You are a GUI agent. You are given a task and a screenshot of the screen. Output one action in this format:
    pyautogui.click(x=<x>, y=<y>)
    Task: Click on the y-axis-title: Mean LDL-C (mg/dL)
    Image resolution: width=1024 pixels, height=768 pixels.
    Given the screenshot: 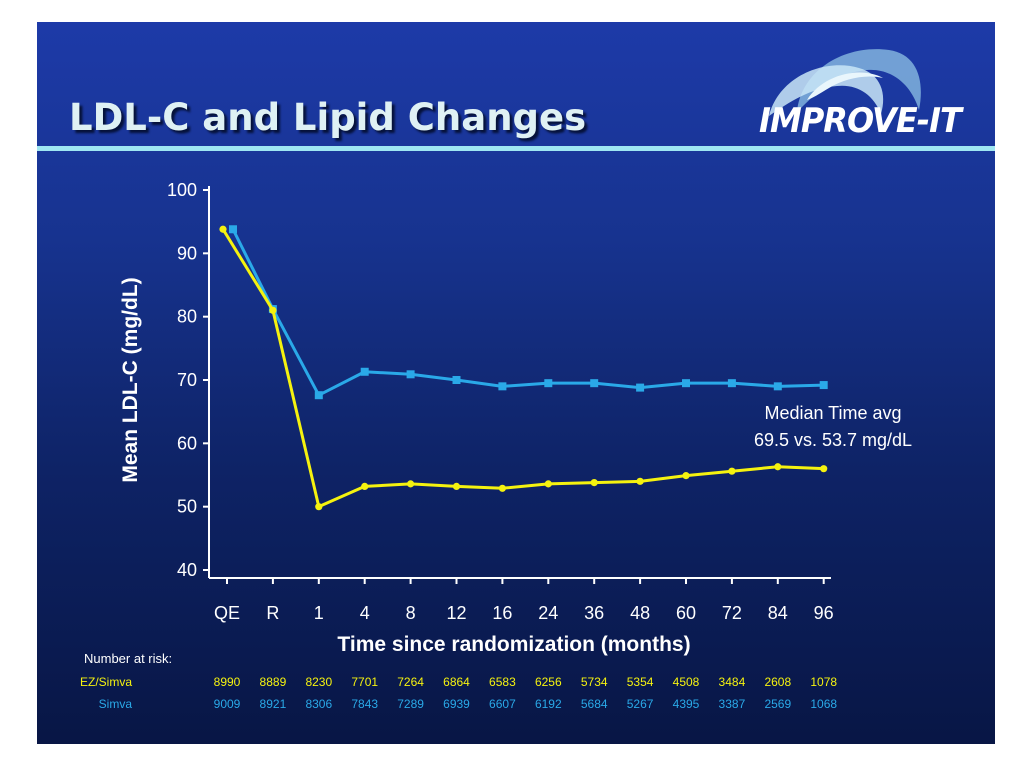 What is the action you would take?
    pyautogui.click(x=130, y=379)
    